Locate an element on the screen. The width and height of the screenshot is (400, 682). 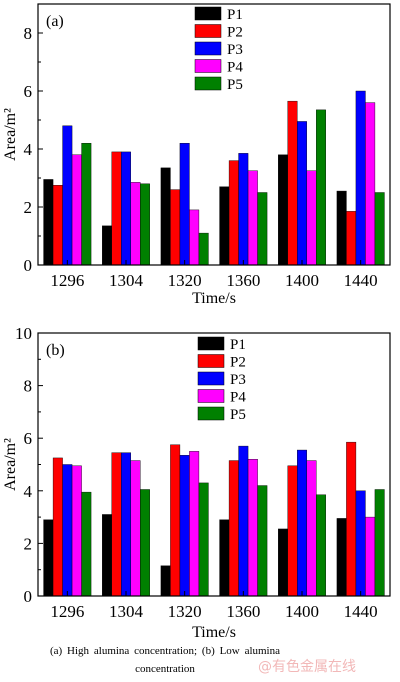
x-tick-label: 1360 is located at coordinates (243, 611).